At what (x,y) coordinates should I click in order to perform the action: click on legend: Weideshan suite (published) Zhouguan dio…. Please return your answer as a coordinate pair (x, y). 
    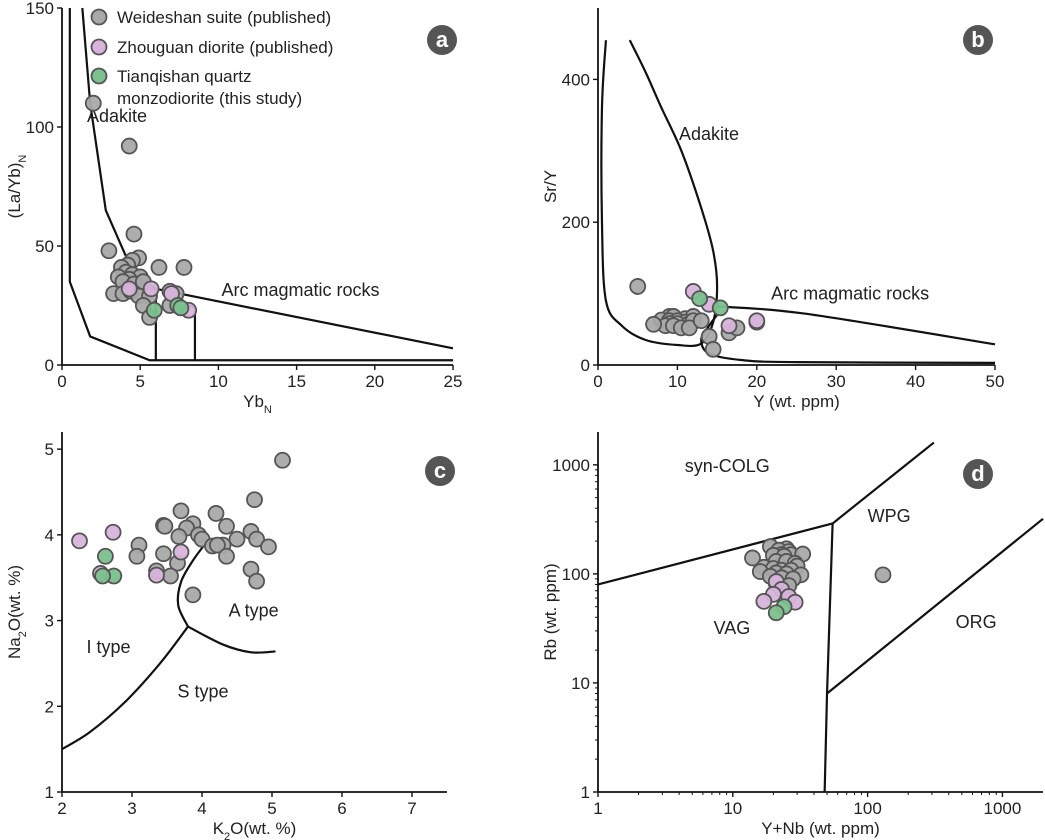
    Looking at the image, I should click on (211, 58).